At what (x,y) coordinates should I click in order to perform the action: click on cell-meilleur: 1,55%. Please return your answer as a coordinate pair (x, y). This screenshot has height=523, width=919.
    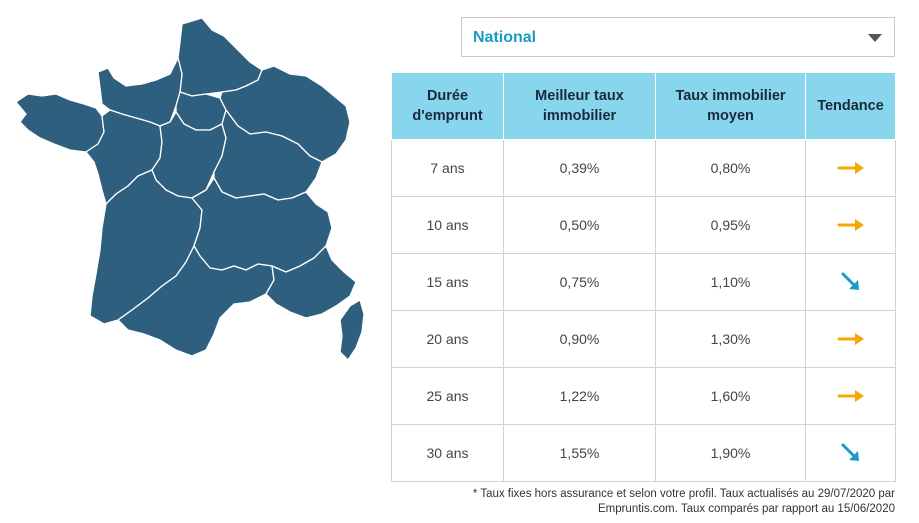
    Looking at the image, I should click on (579, 453).